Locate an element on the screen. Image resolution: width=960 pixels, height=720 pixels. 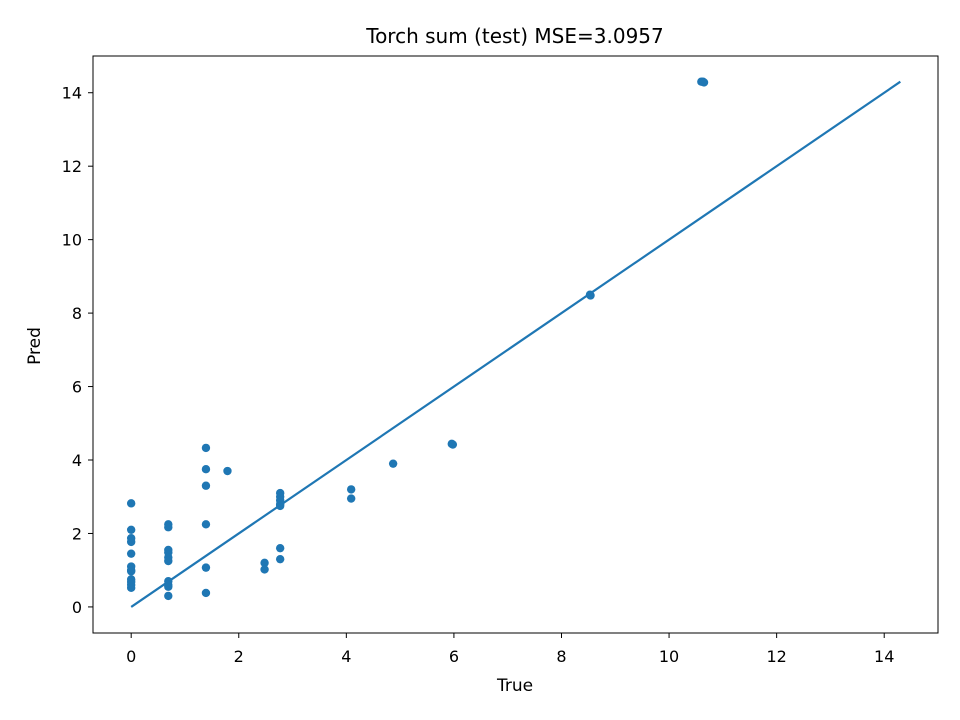
x-tick-label: 0 is located at coordinates (131, 656).